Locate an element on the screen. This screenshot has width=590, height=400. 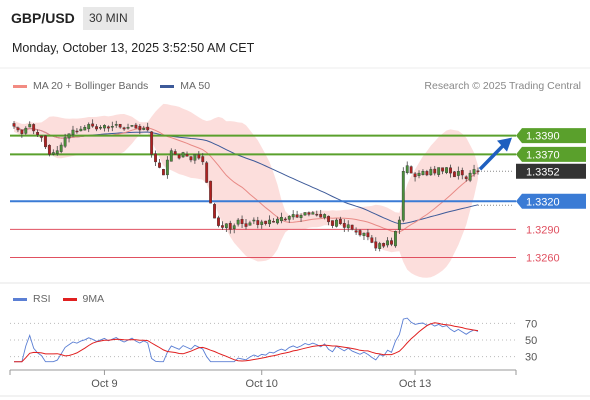
rsi-9ma-line is located at coordinates (246, 342).